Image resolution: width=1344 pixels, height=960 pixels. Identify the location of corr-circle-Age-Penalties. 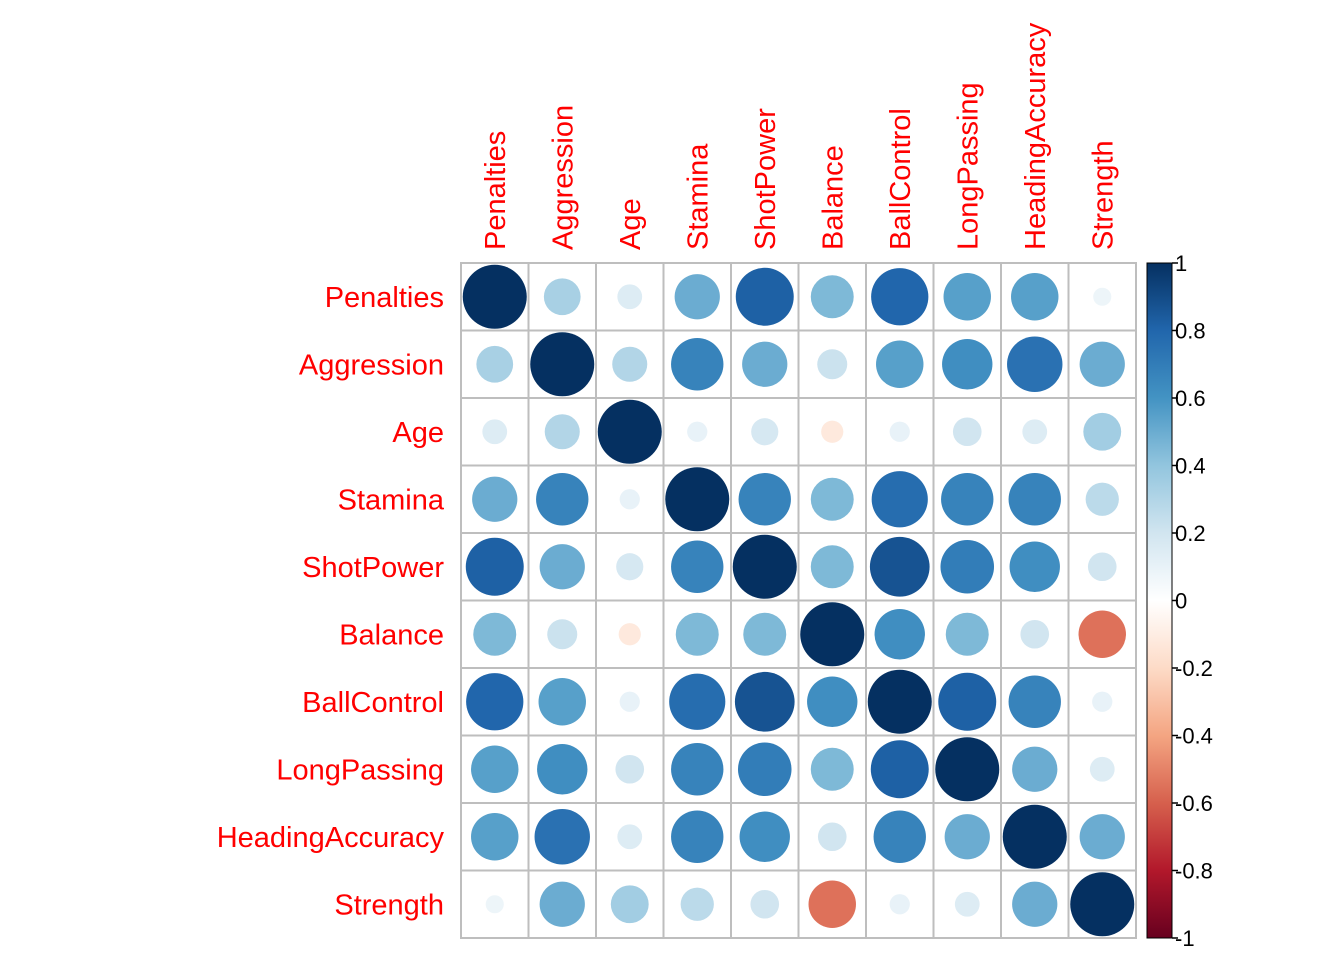
(495, 432).